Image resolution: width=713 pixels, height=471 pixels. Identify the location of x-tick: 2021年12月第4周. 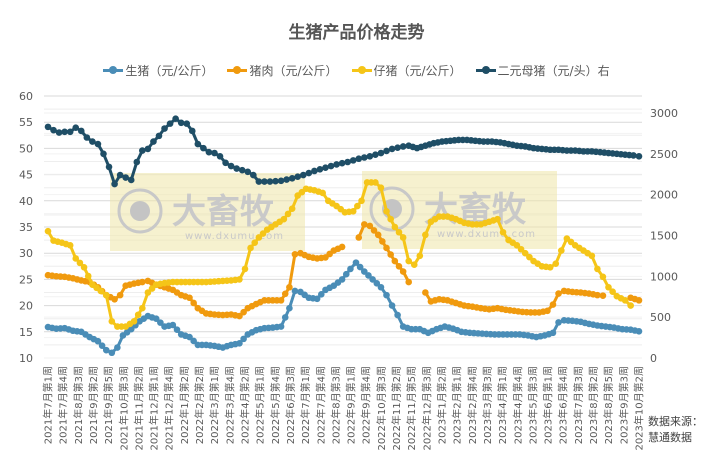
(169, 408).